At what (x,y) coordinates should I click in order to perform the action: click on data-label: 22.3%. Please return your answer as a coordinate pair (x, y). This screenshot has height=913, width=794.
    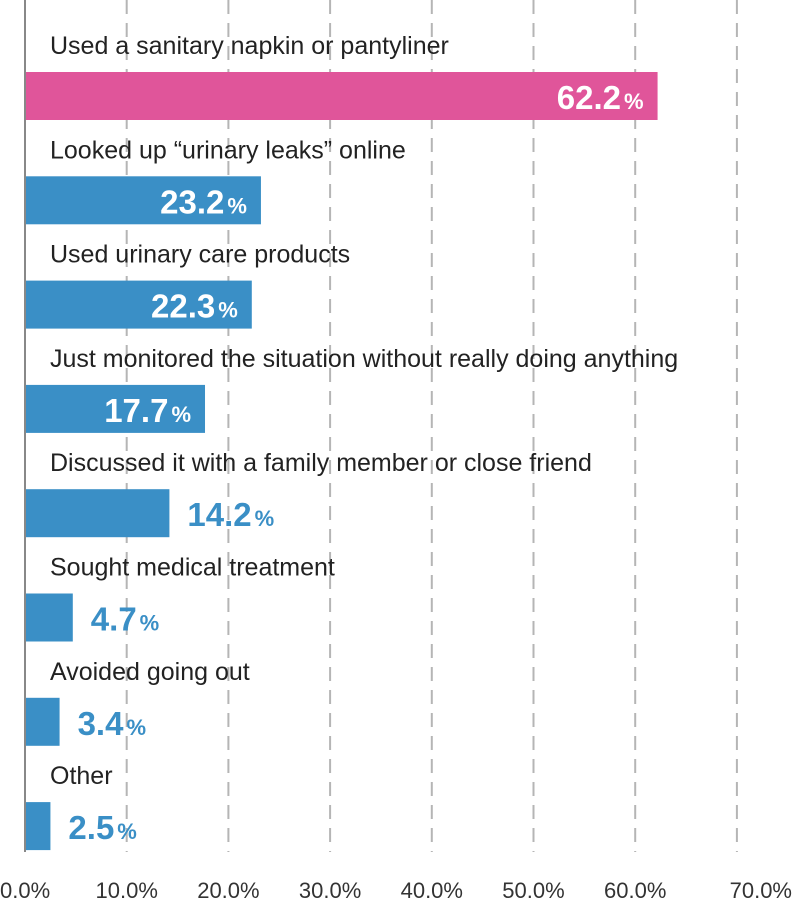
    Looking at the image, I should click on (194, 306).